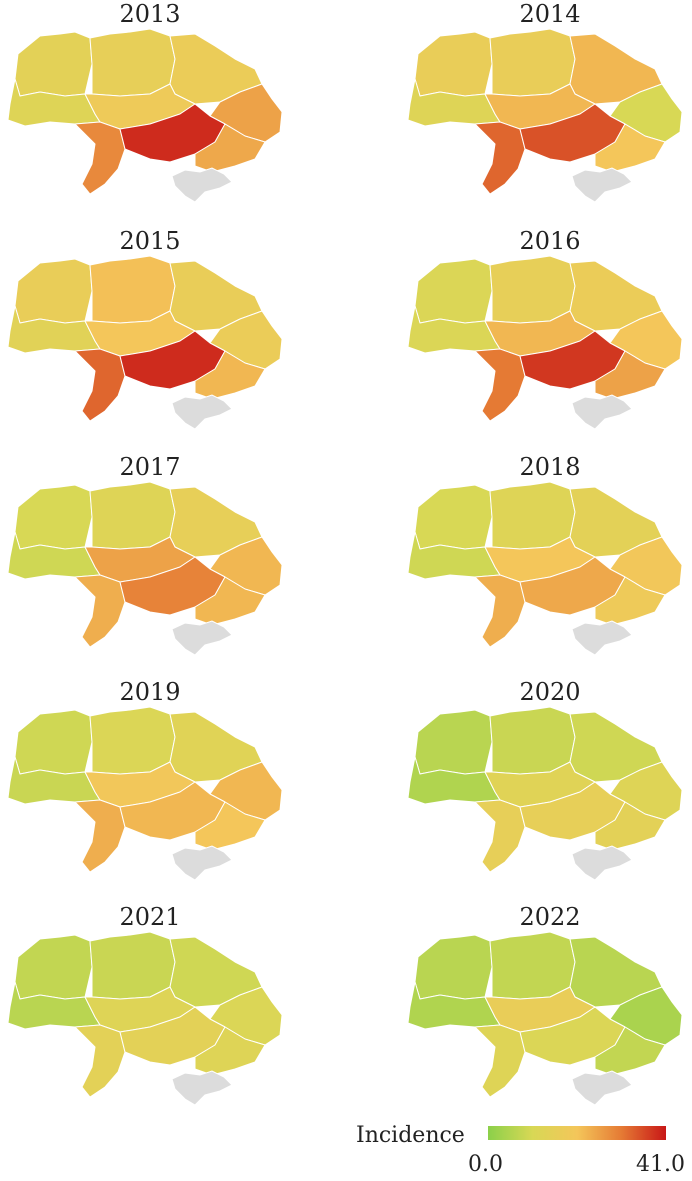 This screenshot has width=692, height=1181. I want to click on ukraine-map-2014, so click(545, 115).